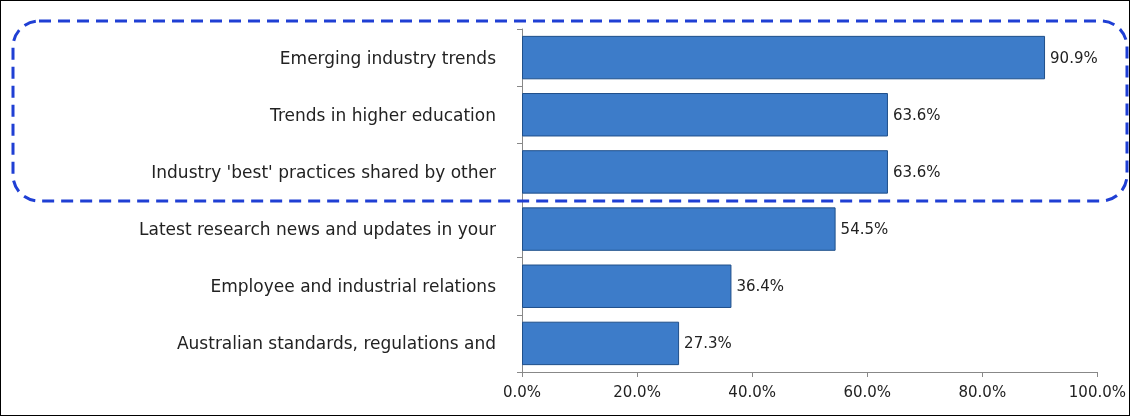  Describe the element at coordinates (336, 343) in the screenshot. I see `y-tick-label: Australian standards, regulations and` at that location.